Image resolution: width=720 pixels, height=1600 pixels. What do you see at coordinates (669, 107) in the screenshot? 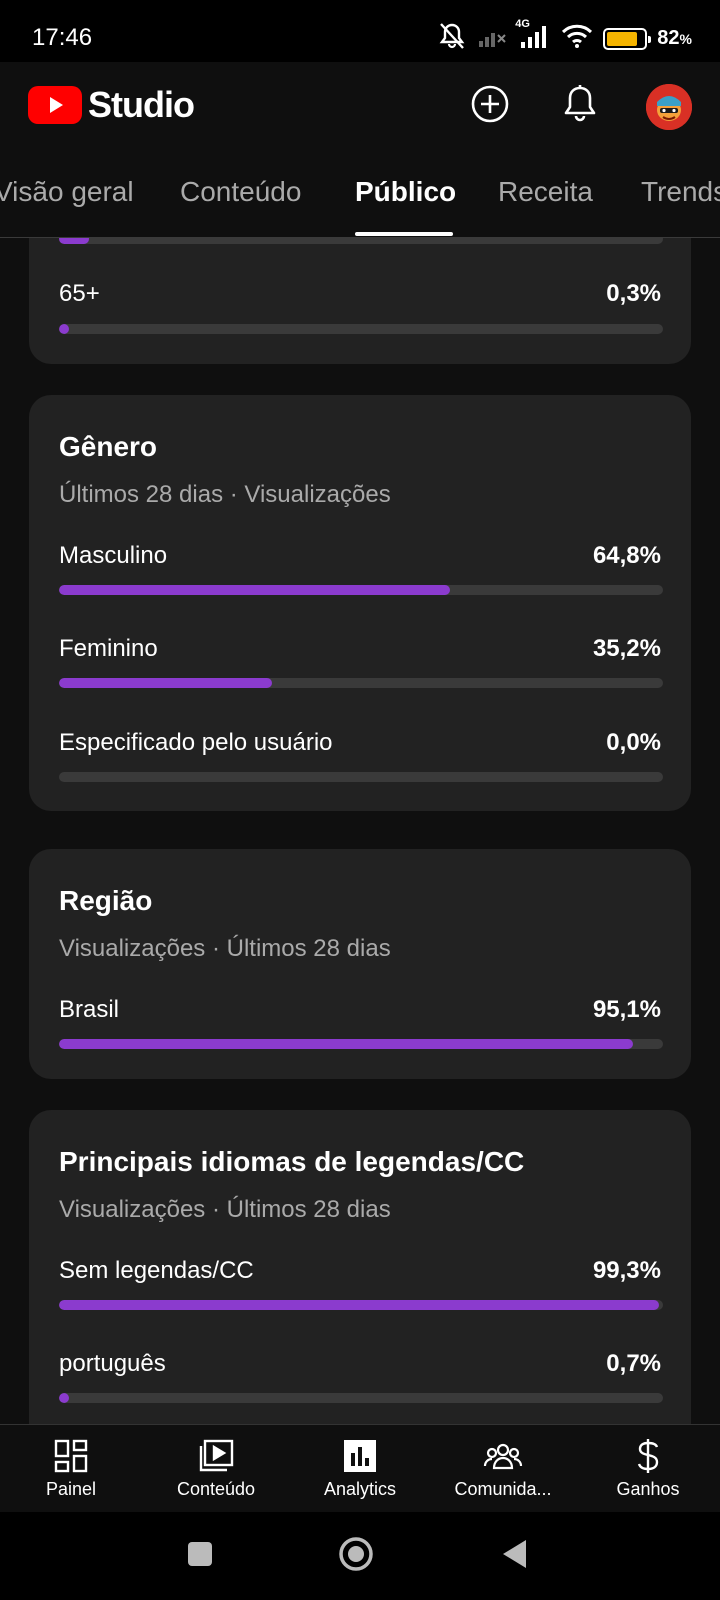
I see `avatar` at bounding box center [669, 107].